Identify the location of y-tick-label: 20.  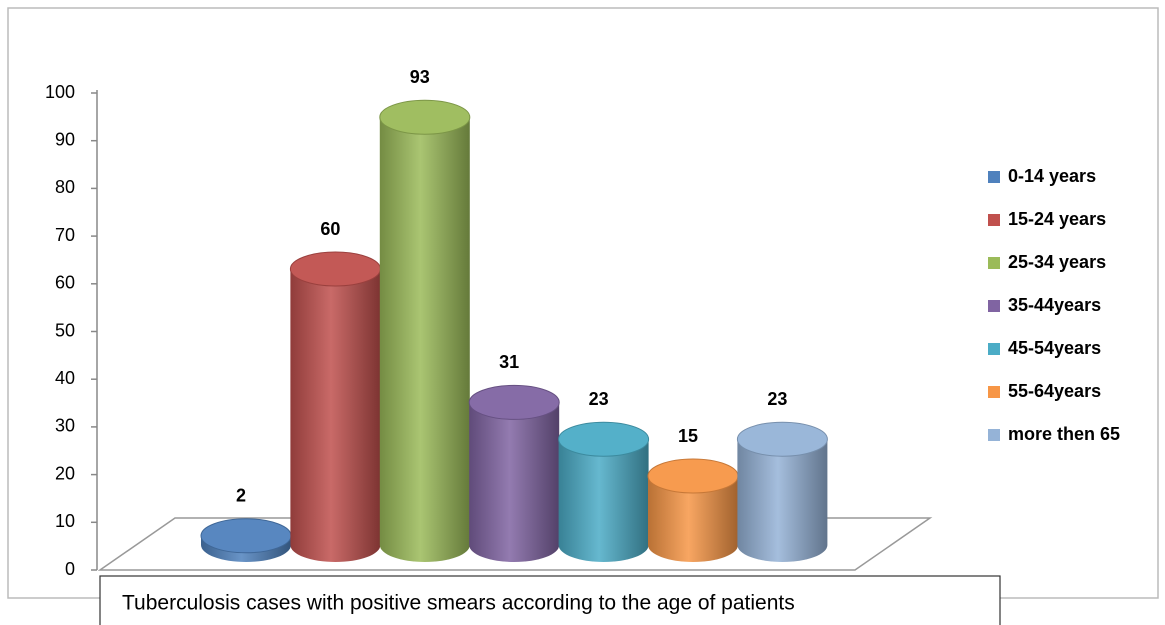
(65, 473).